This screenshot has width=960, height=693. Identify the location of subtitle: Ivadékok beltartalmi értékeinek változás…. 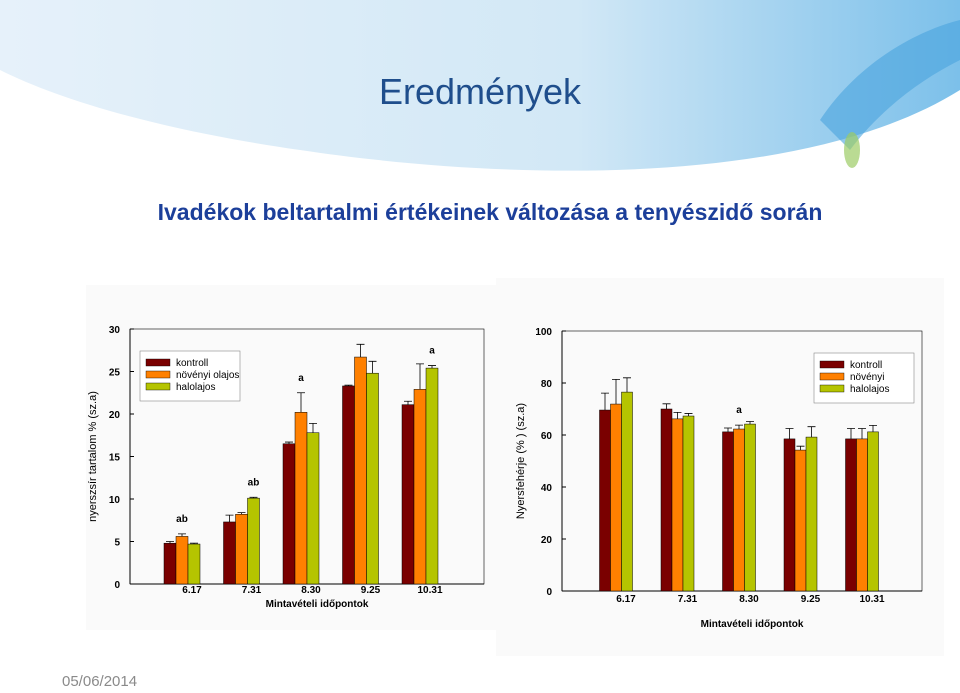
(490, 212).